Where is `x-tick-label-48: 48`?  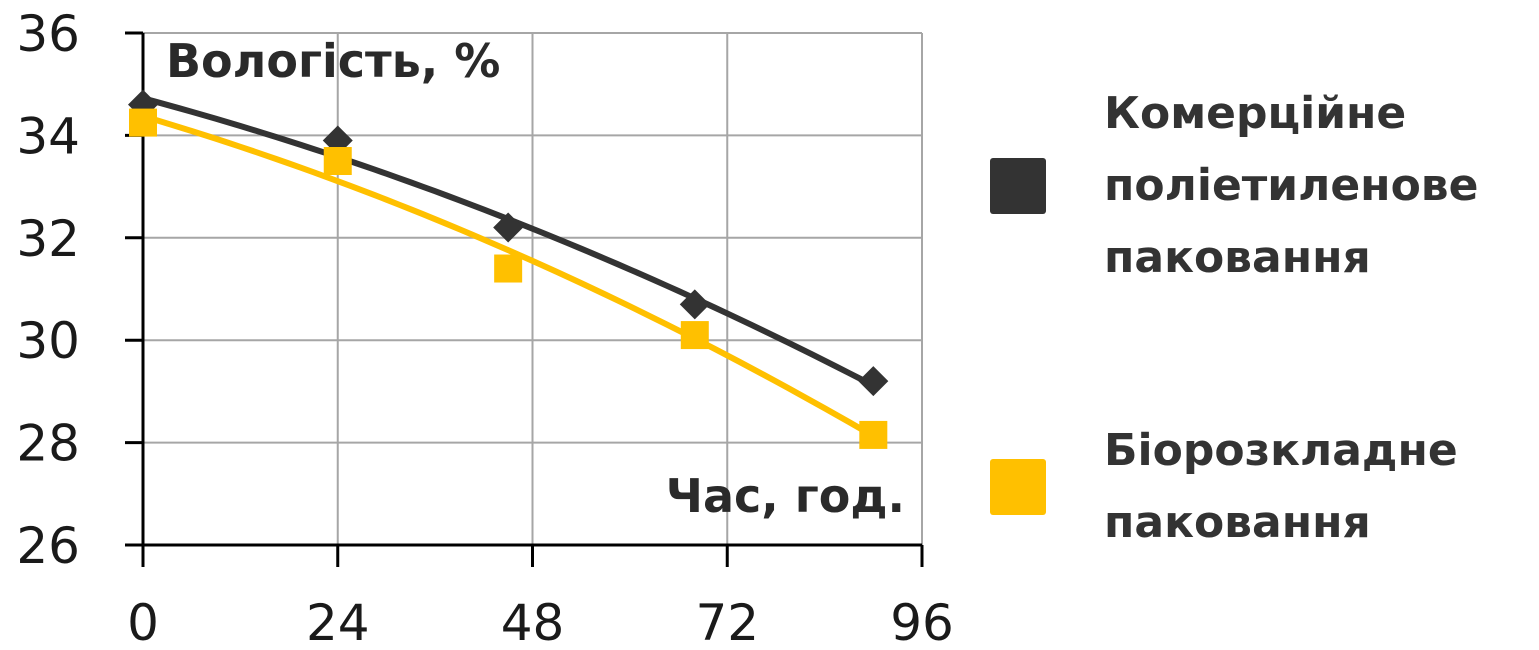
x-tick-label-48: 48 is located at coordinates (533, 622).